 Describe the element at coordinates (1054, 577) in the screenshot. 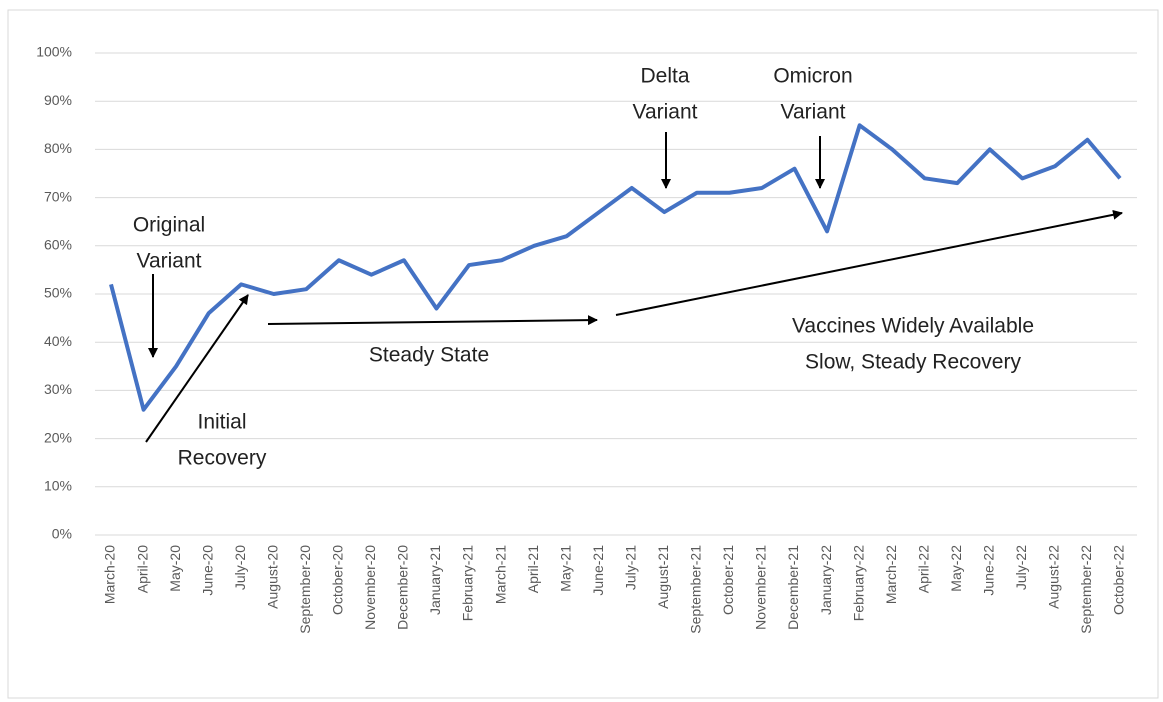

I see `x-tick-label: August-22` at that location.